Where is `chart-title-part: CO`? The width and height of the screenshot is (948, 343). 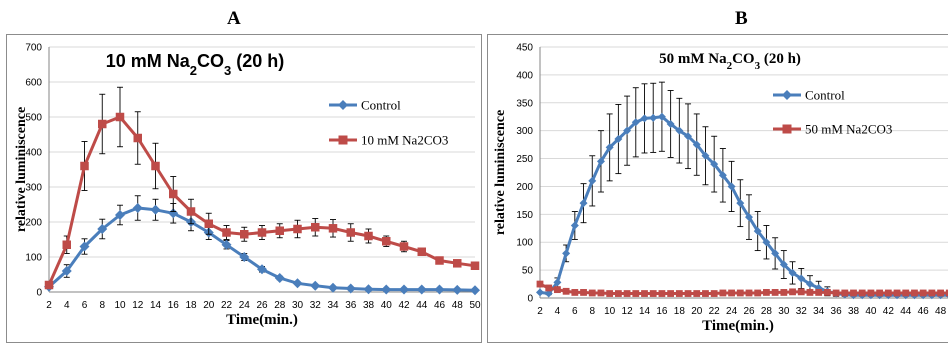
chart-title-part: CO is located at coordinates (743, 59).